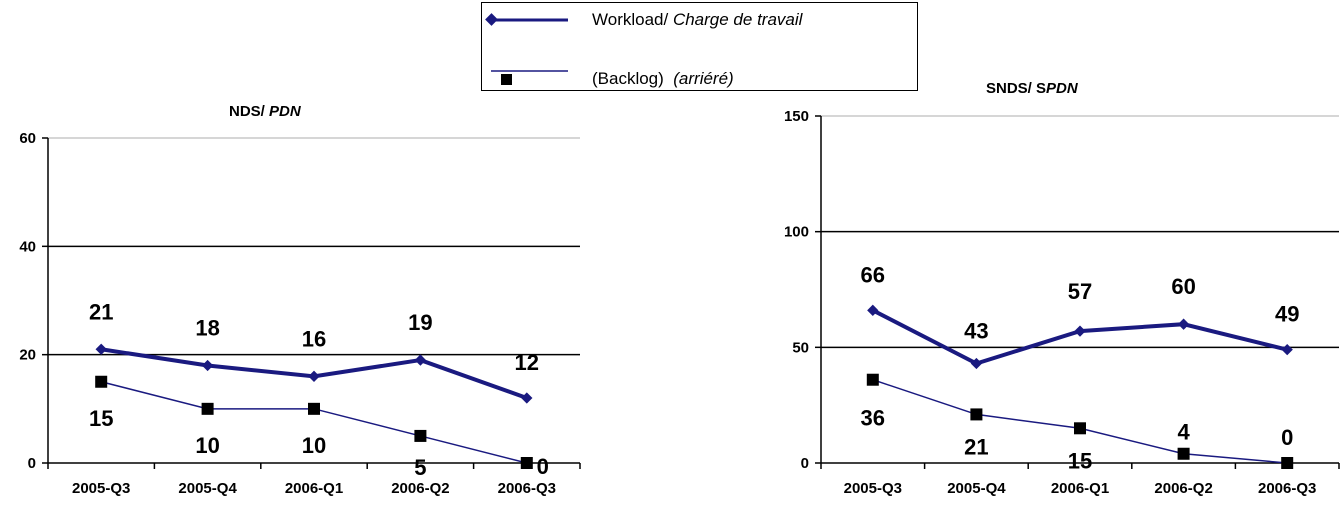 Image resolution: width=1344 pixels, height=510 pixels. I want to click on backlog-data-label: 4, so click(1183, 432).